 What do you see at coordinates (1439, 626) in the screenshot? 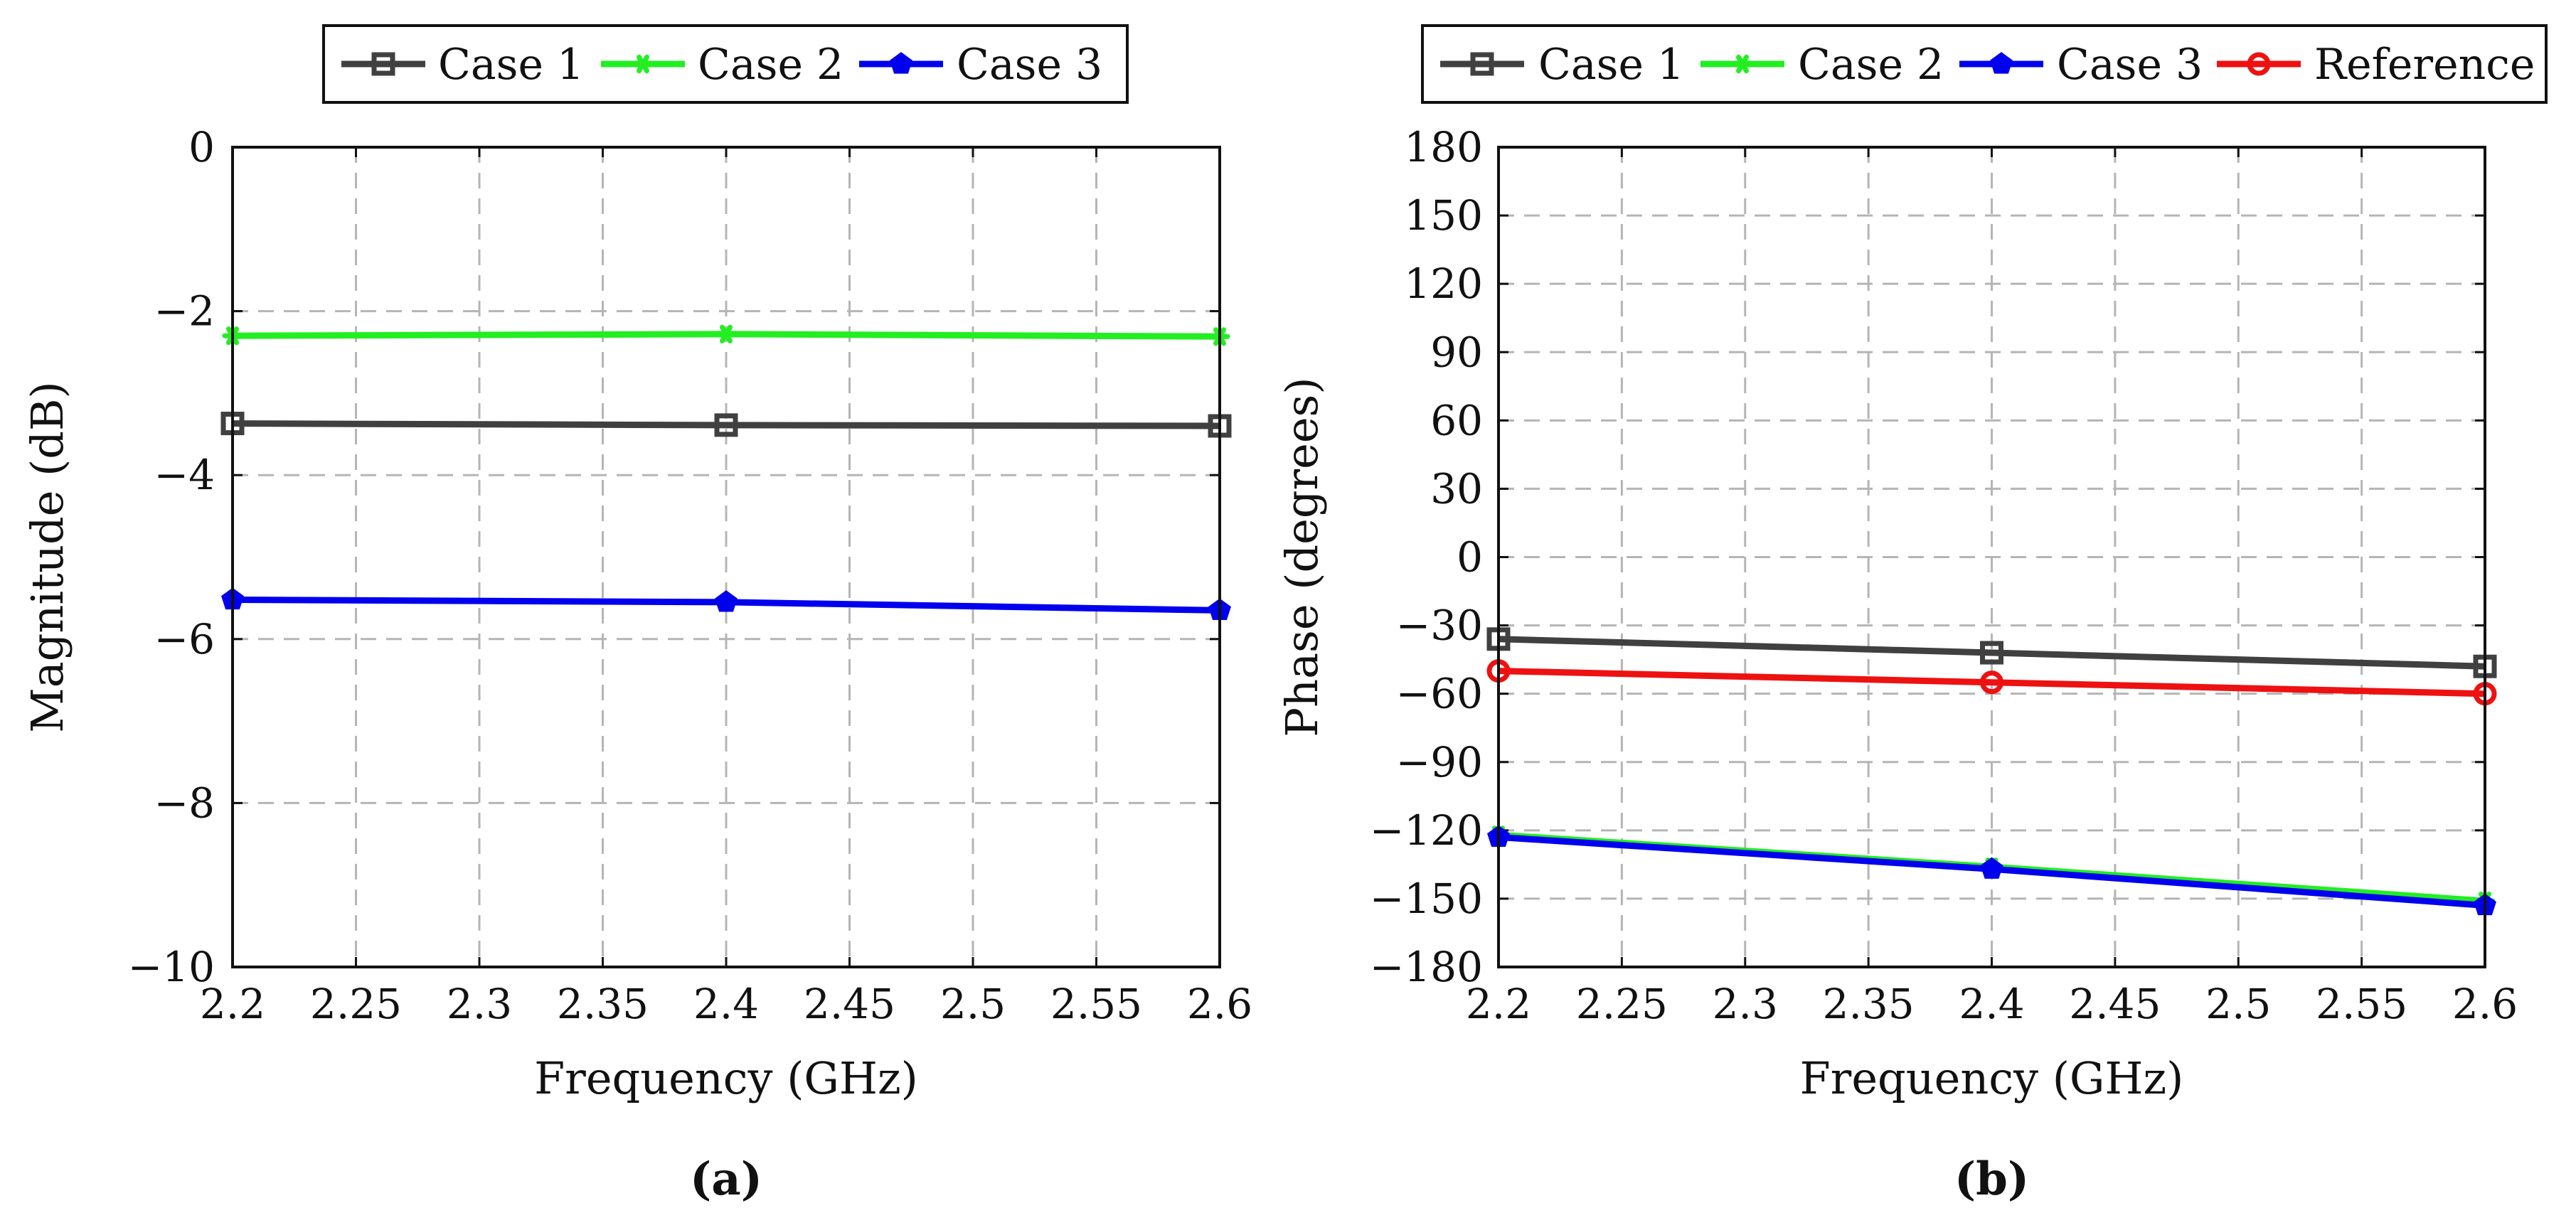
I see `y-tick-label: −30` at bounding box center [1439, 626].